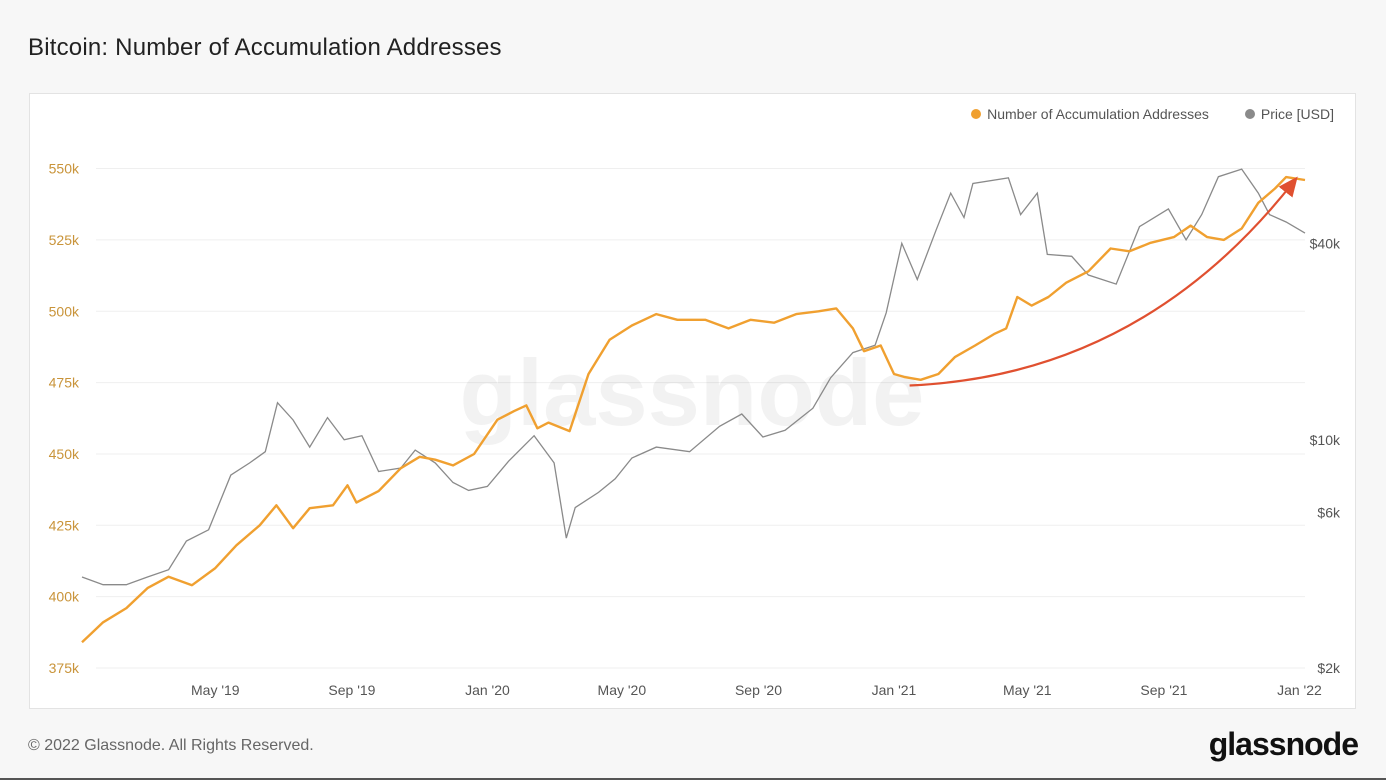  What do you see at coordinates (351, 690) in the screenshot?
I see `x-axis-tick-label: Sep '19` at bounding box center [351, 690].